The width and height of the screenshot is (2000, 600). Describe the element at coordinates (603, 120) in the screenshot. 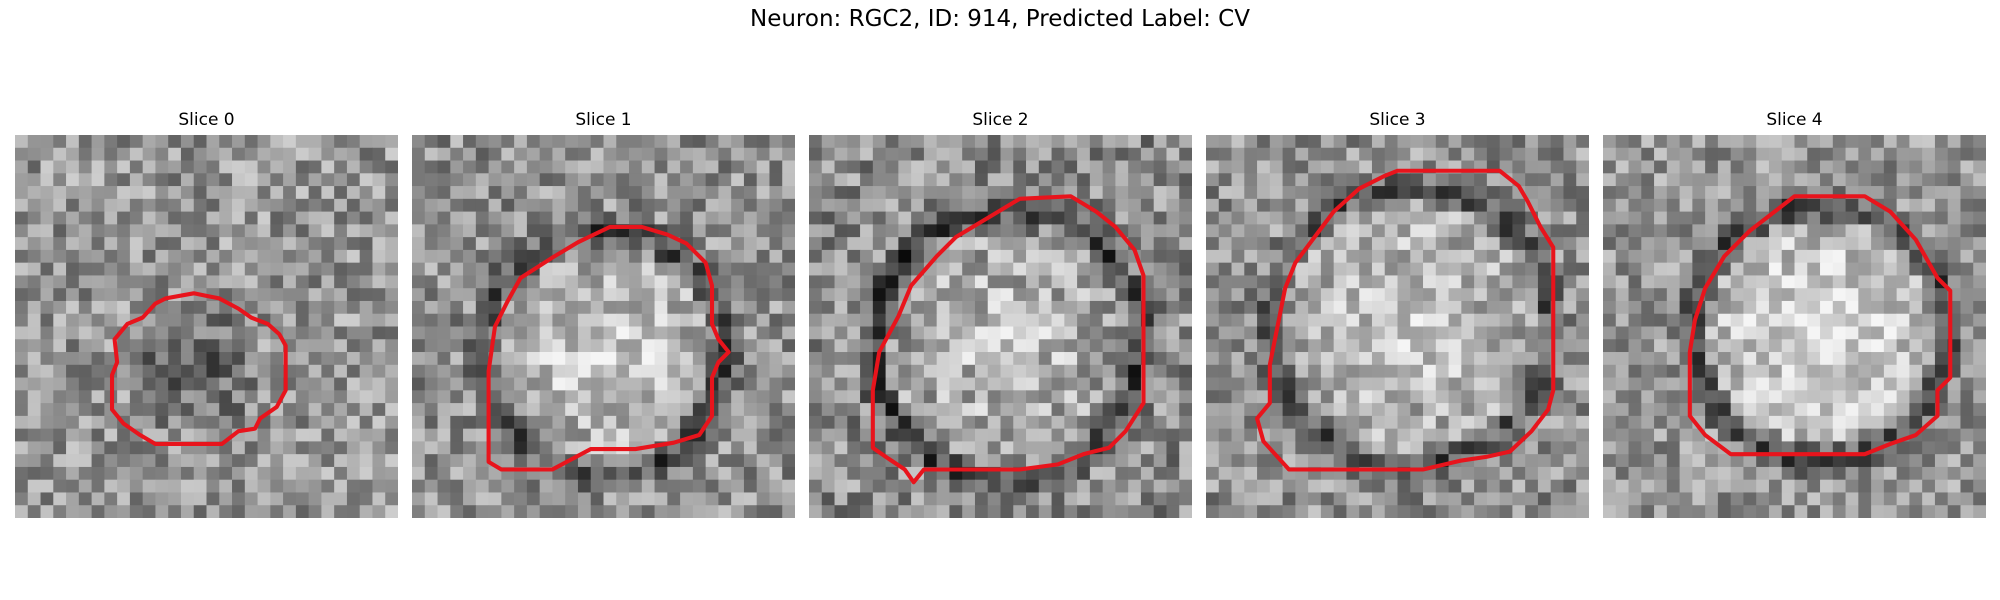

I see `slice-title-1: Slice 1` at that location.